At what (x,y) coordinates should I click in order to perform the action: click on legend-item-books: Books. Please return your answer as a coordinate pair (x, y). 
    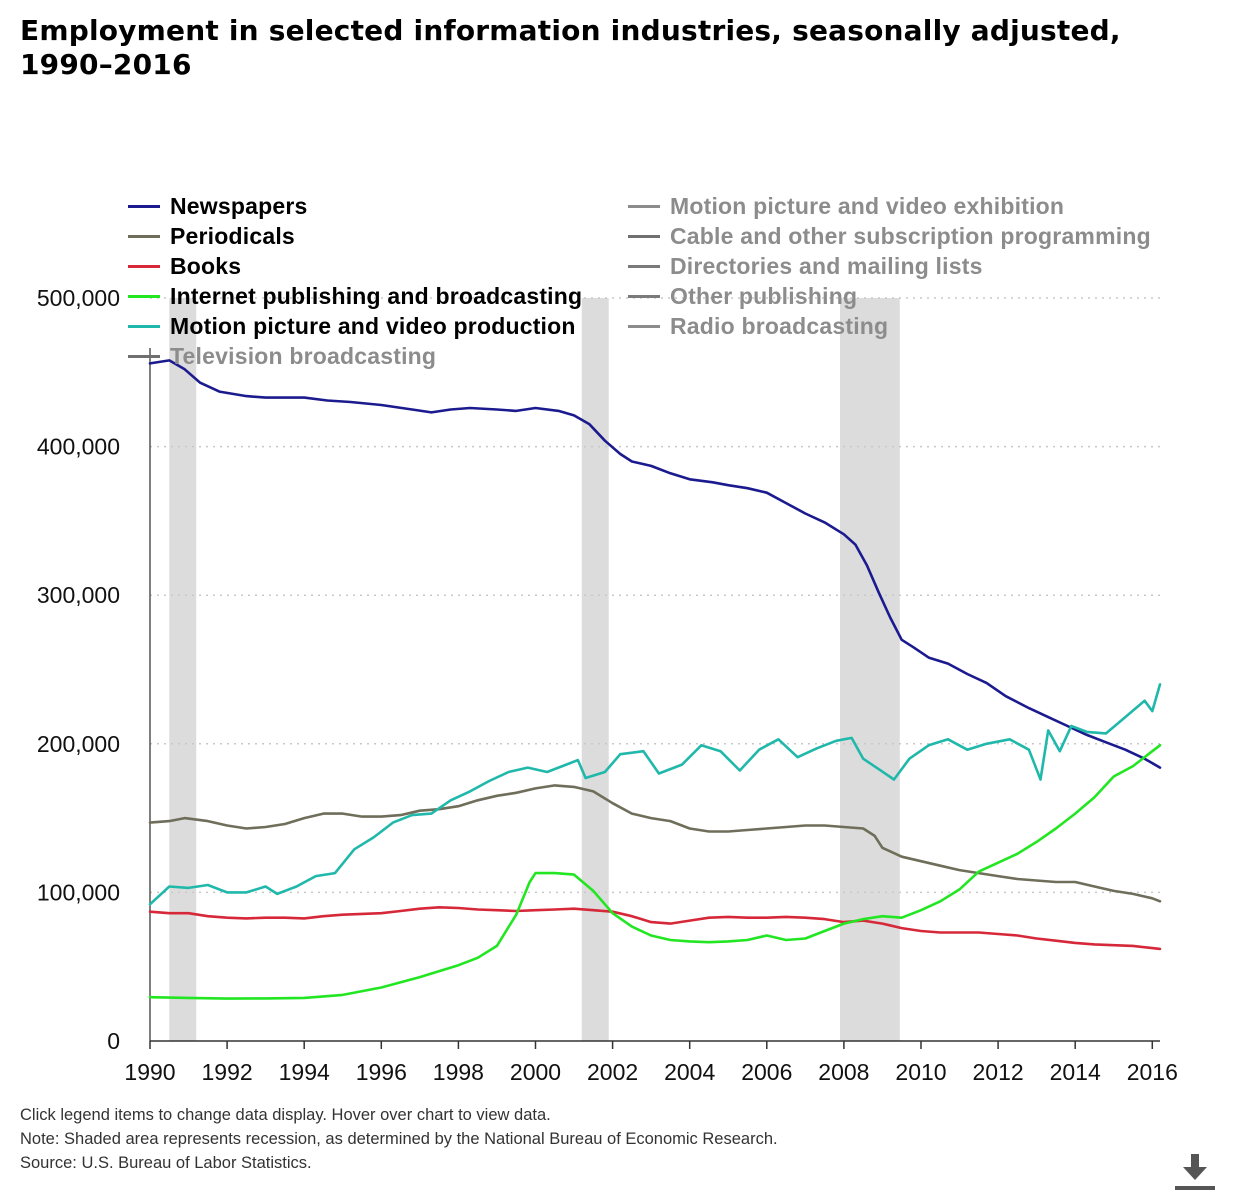
    Looking at the image, I should click on (355, 266).